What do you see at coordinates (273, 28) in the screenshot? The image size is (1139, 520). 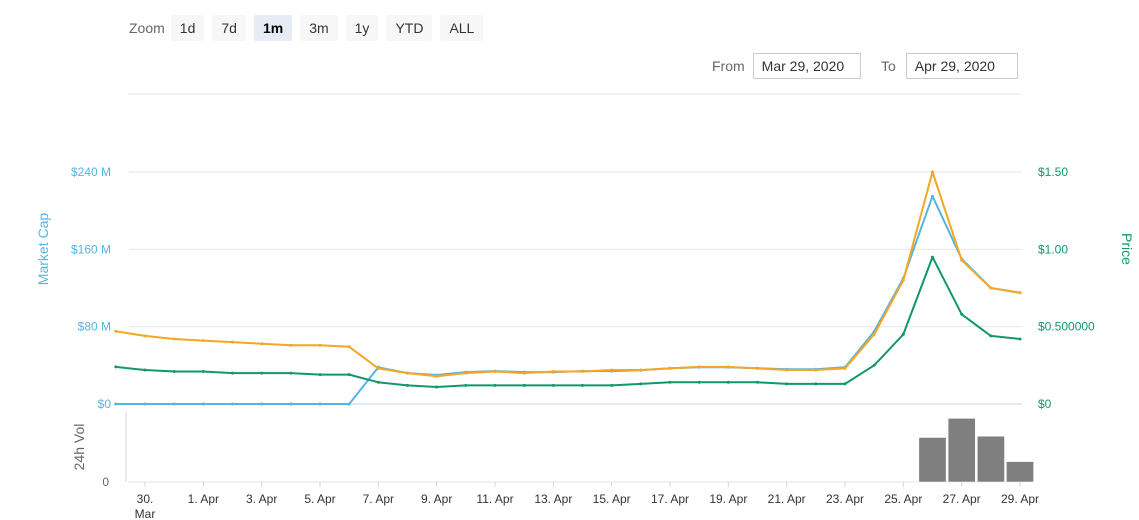 I see `zoom-1m-button: 1m` at bounding box center [273, 28].